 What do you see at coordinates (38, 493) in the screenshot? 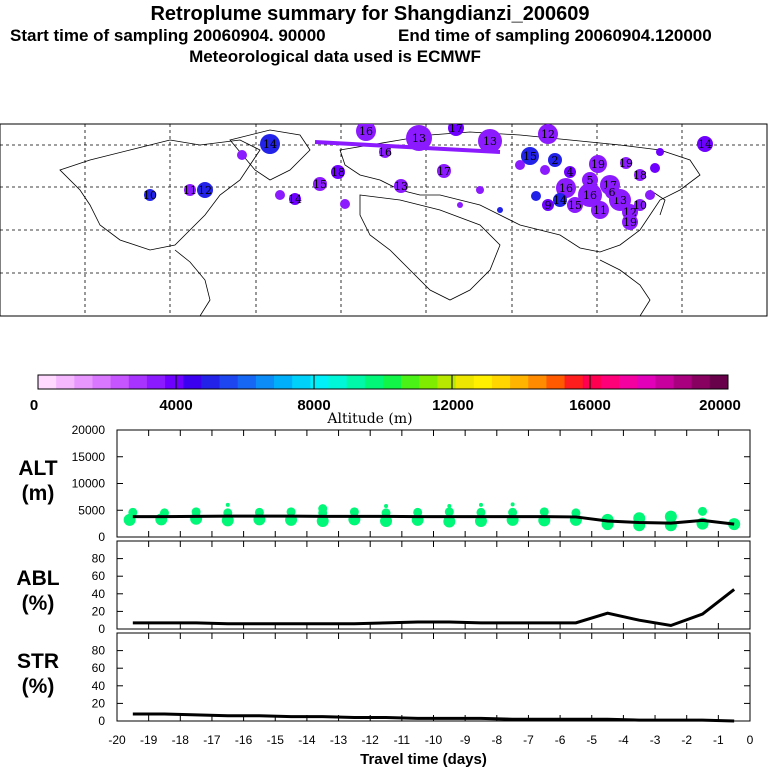
I see `y-axis-unit: (m)` at bounding box center [38, 493].